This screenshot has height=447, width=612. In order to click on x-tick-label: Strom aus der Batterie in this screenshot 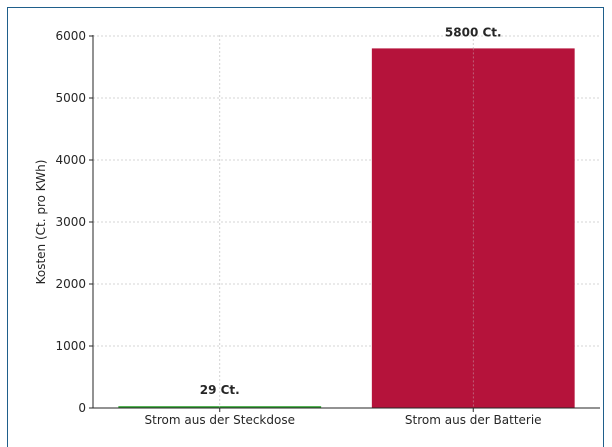, I will do `click(473, 420)`.